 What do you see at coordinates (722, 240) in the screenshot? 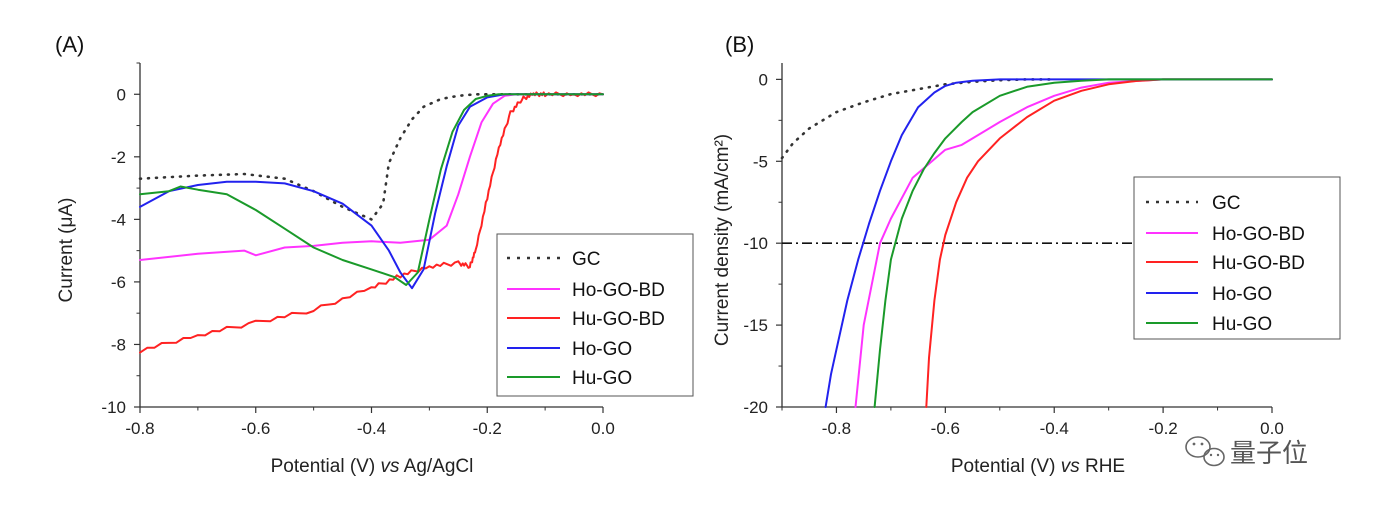
I see `panel-b-y-axis-title: Current density (mA/cm²)` at bounding box center [722, 240].